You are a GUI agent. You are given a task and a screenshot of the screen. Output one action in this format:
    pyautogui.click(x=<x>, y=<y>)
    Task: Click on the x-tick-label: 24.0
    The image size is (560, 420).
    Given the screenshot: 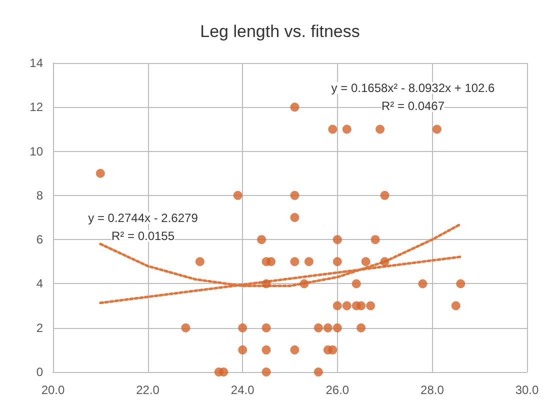 What is the action you would take?
    pyautogui.click(x=242, y=390)
    